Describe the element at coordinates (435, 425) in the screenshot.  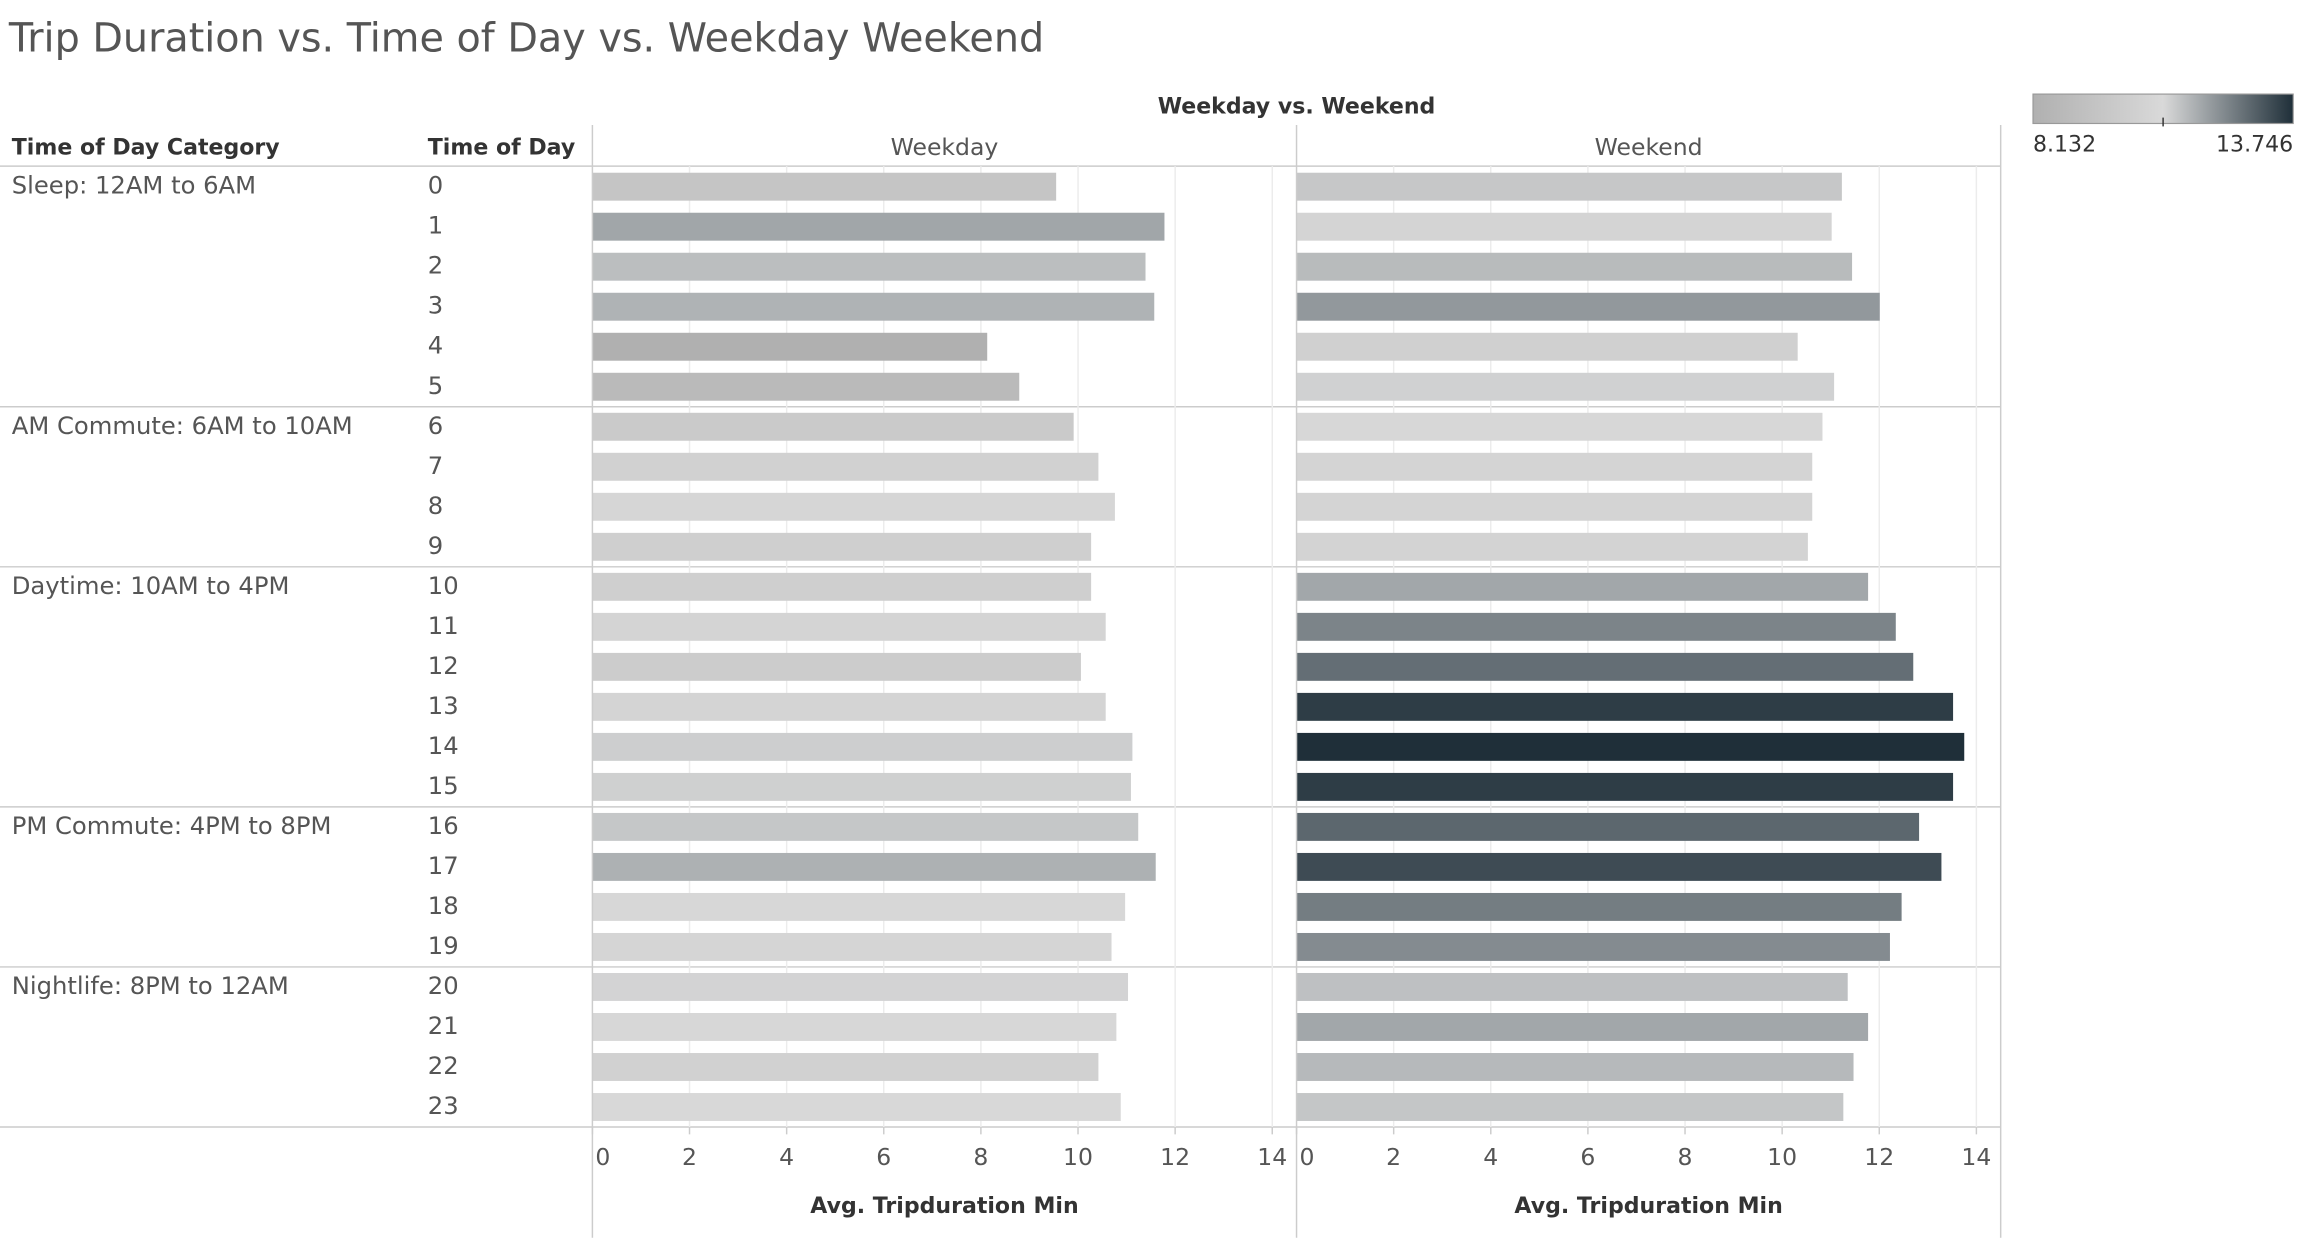
I see `row-label: 6` at that location.